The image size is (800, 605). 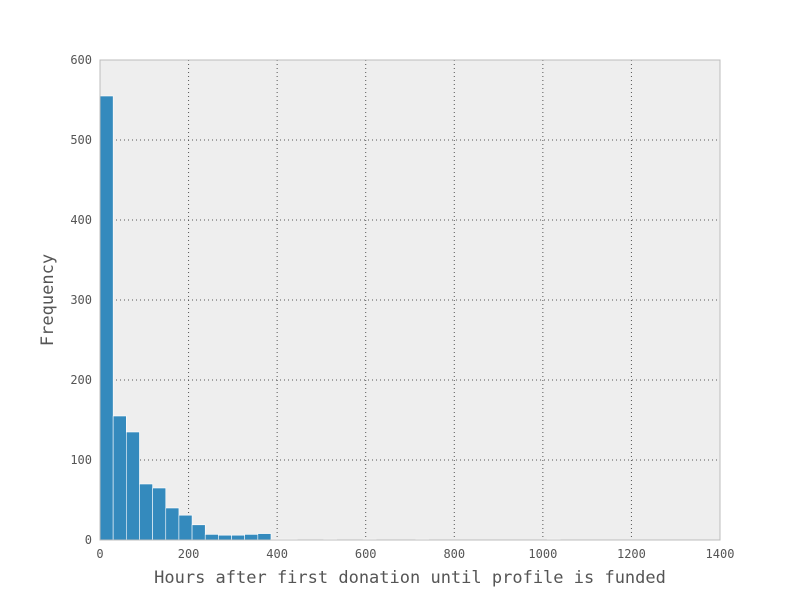 What do you see at coordinates (277, 554) in the screenshot?
I see `x-tick-label: 400` at bounding box center [277, 554].